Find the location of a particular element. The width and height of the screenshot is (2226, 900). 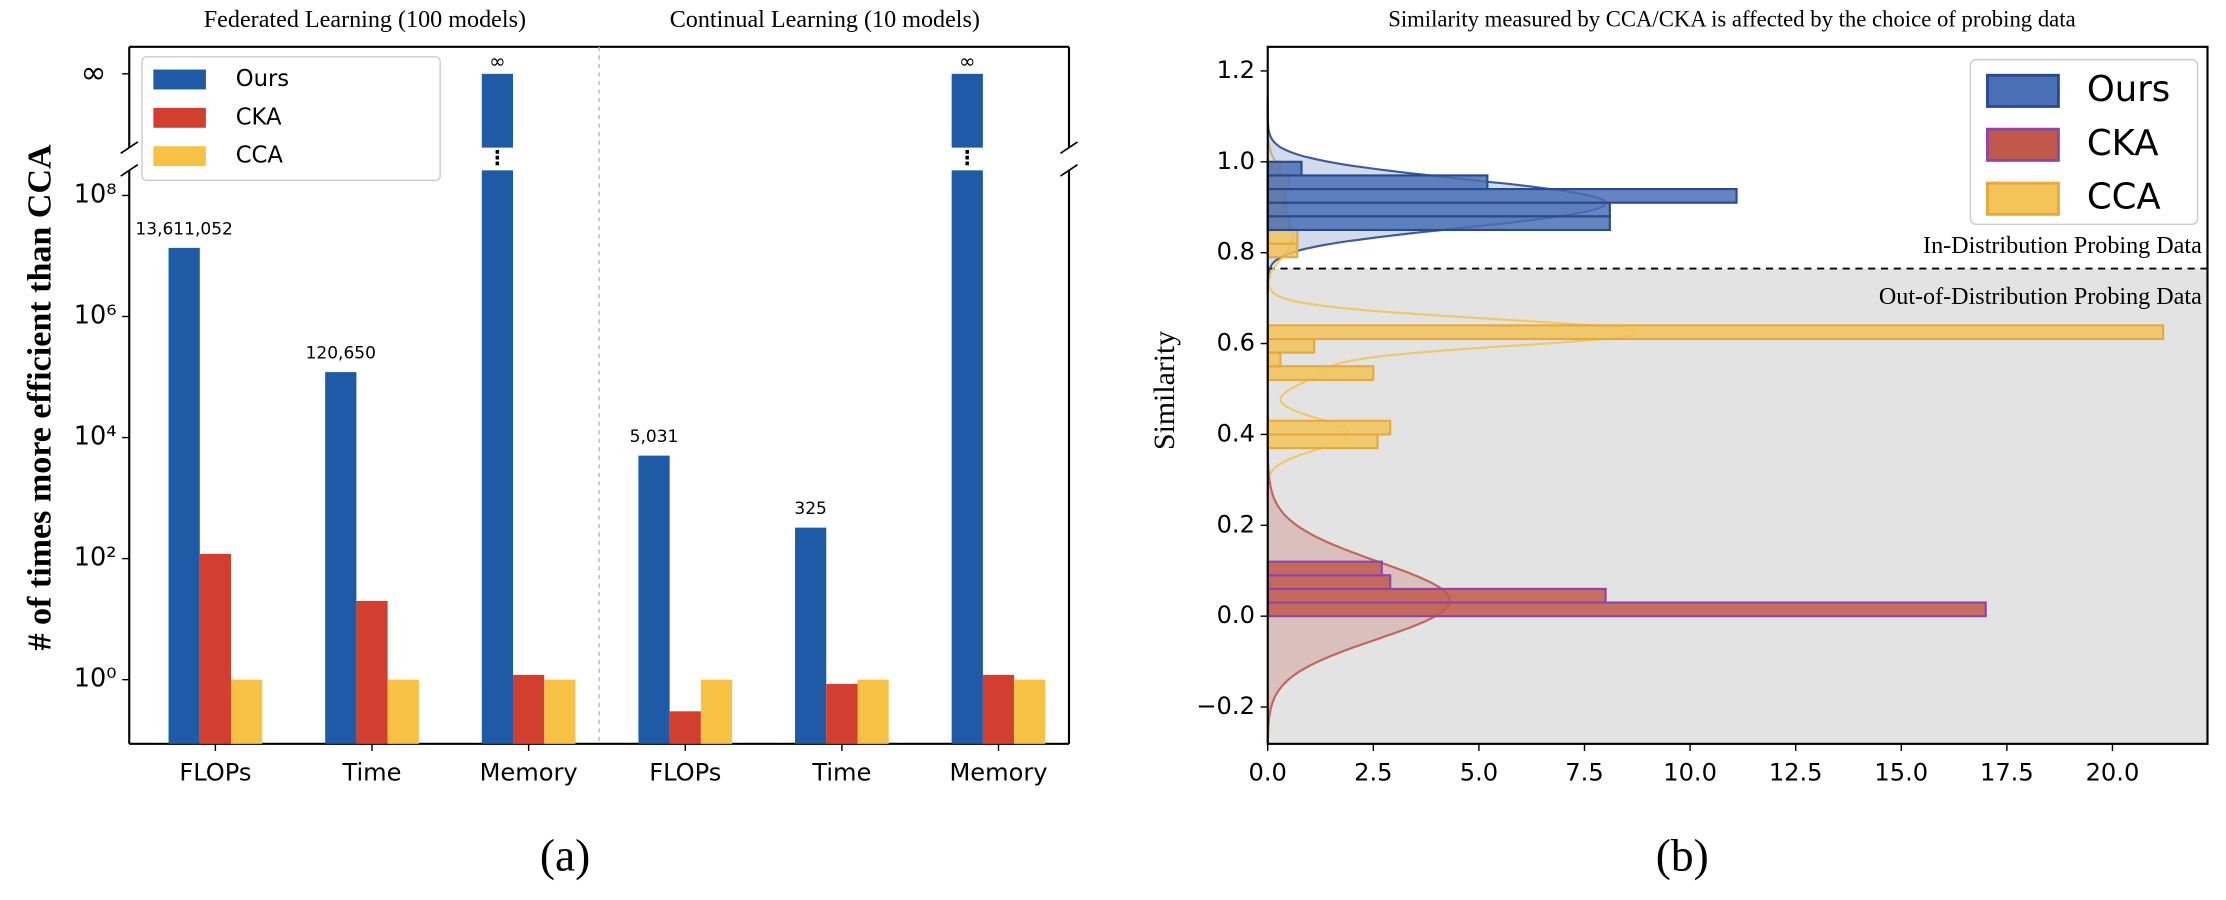

y-tick-label: 0.2 is located at coordinates (1236, 524).